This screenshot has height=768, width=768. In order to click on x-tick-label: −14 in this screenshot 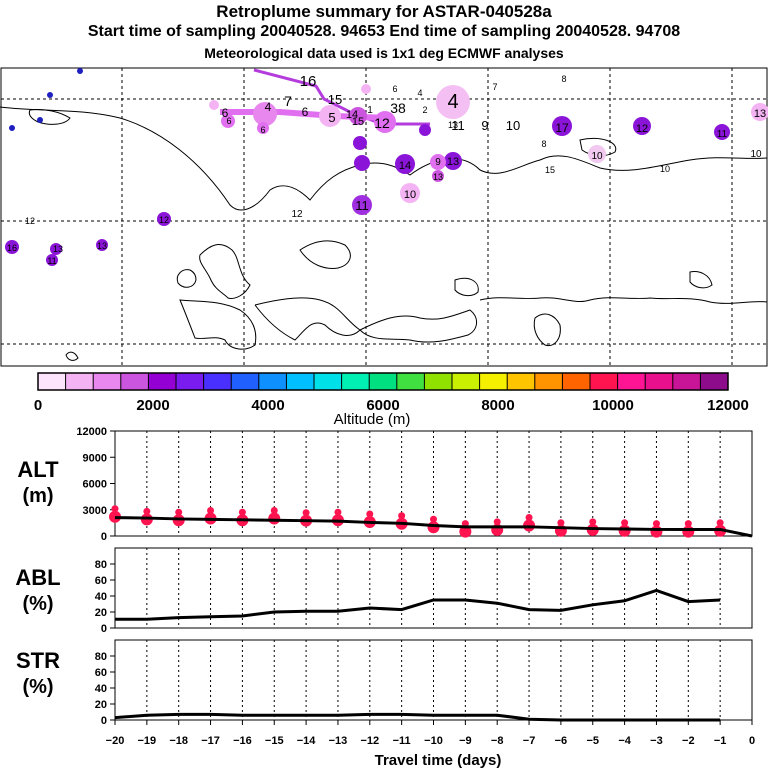, I will do `click(307, 741)`.